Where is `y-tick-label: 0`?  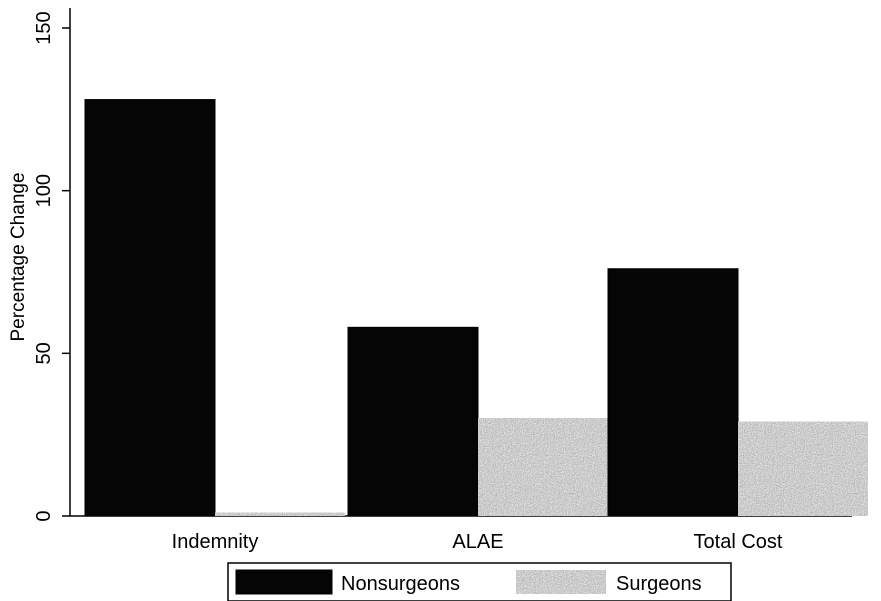
y-tick-label: 0 is located at coordinates (44, 515).